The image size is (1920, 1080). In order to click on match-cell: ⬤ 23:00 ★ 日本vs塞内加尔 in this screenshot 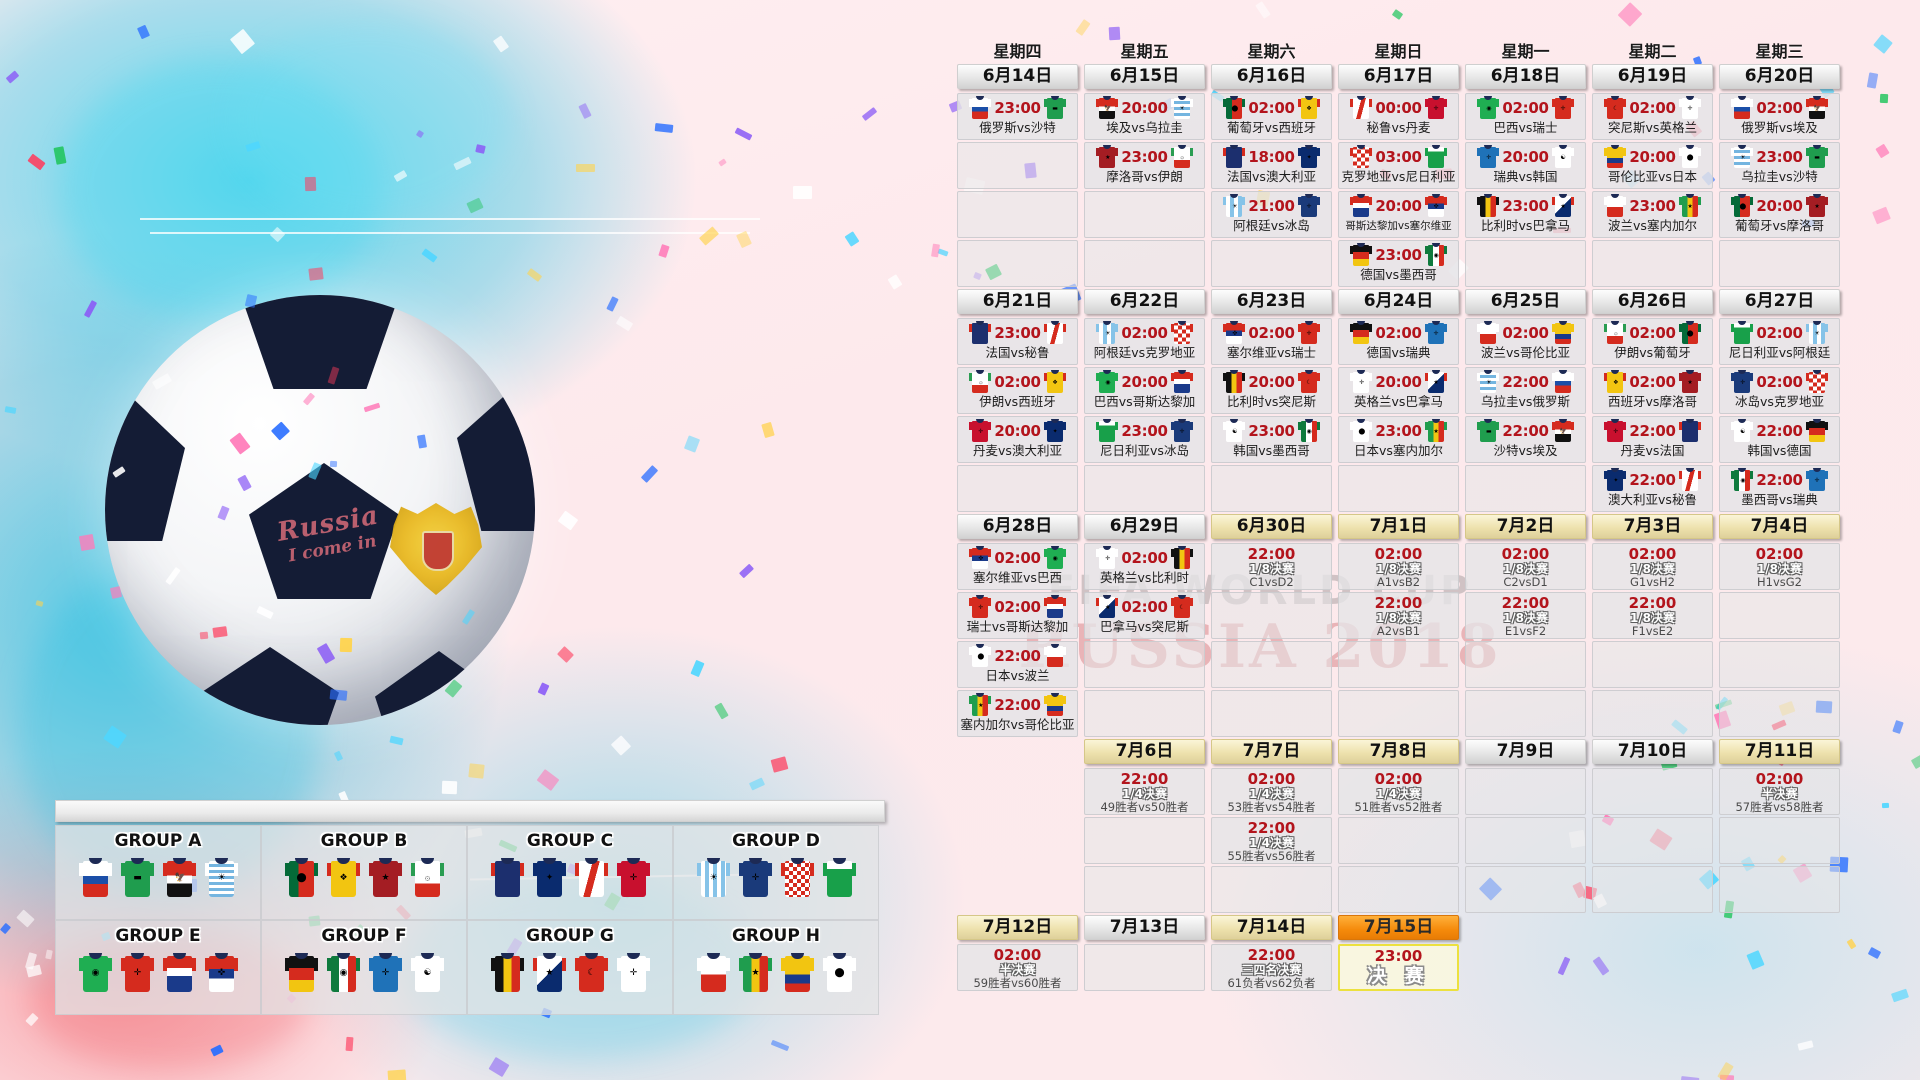, I will do `click(1398, 439)`.